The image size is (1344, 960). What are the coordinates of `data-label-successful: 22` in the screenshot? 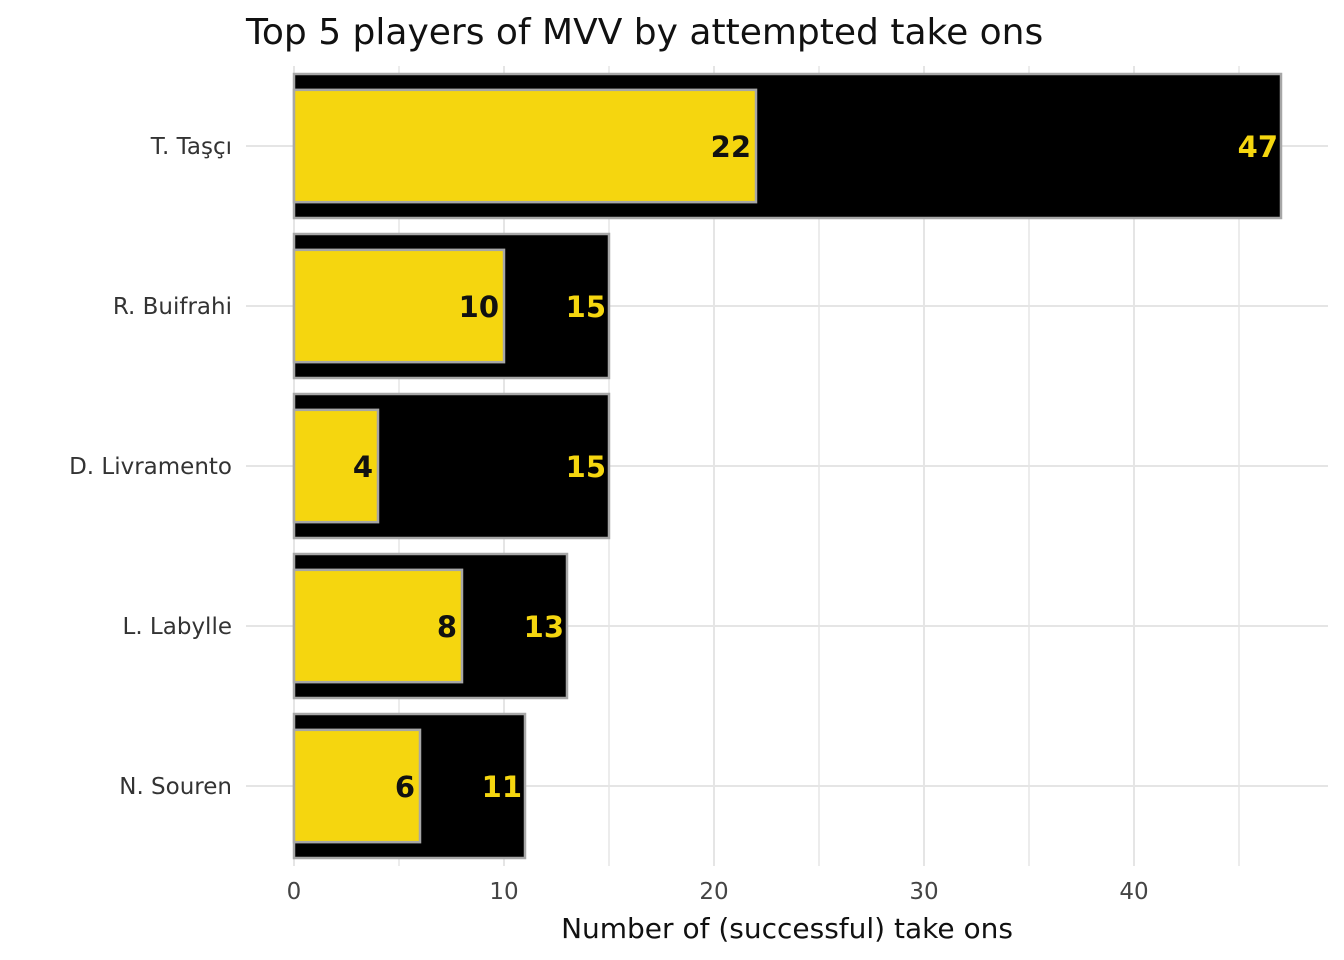 It's located at (731, 147).